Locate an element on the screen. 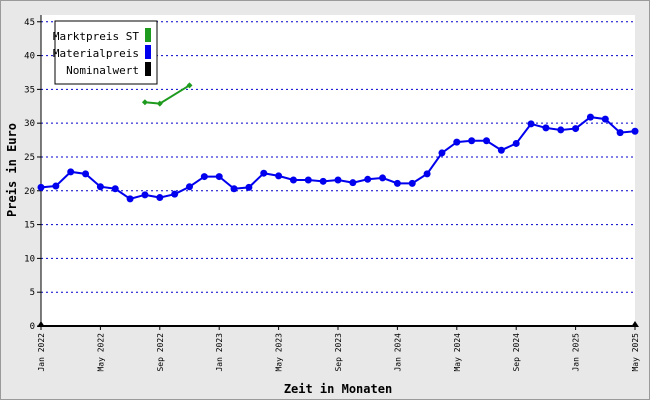 The image size is (650, 400). y-tick-label-30: 30 is located at coordinates (29, 124).